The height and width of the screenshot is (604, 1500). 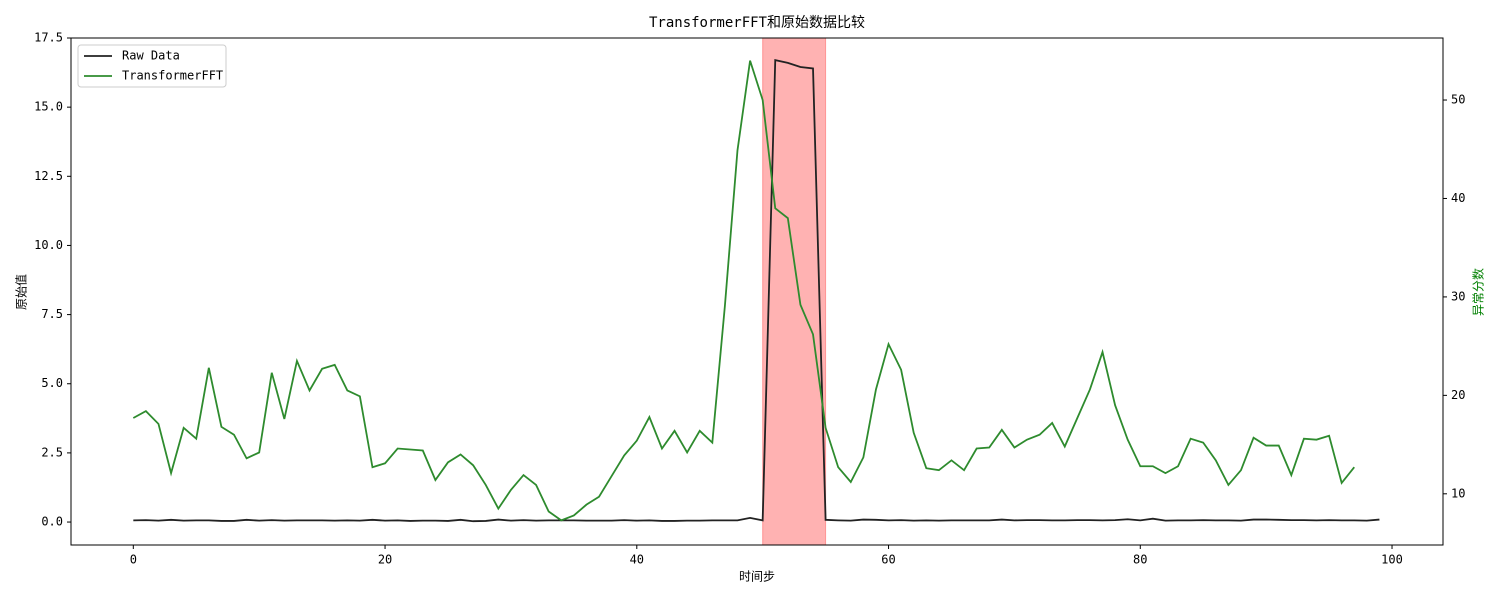 What do you see at coordinates (637, 560) in the screenshot?
I see `x-tick-label: 40` at bounding box center [637, 560].